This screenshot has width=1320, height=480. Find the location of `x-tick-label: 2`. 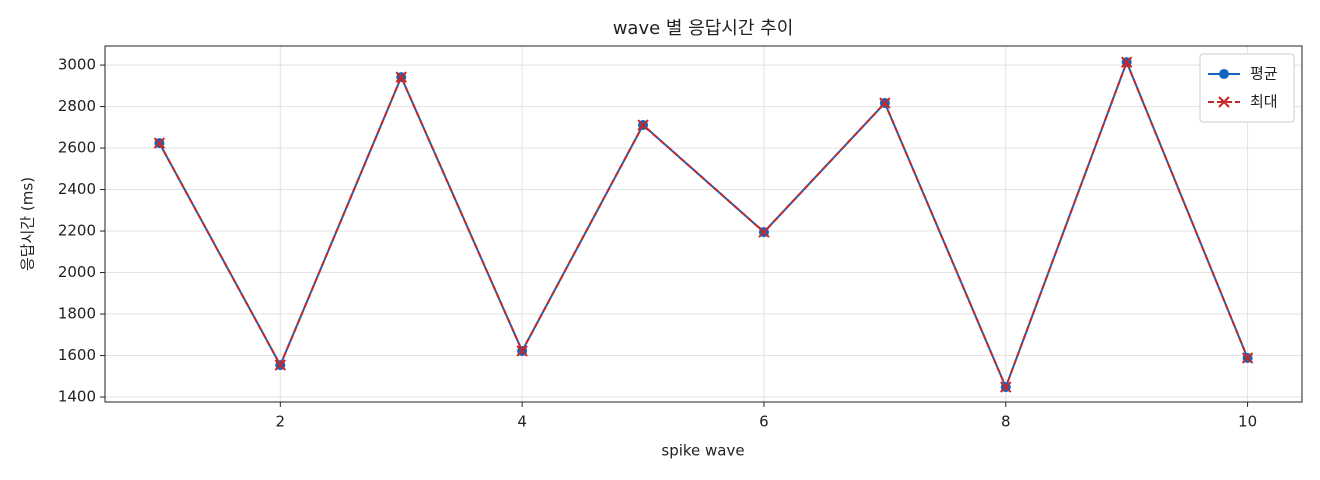

x-tick-label: 2 is located at coordinates (281, 422).